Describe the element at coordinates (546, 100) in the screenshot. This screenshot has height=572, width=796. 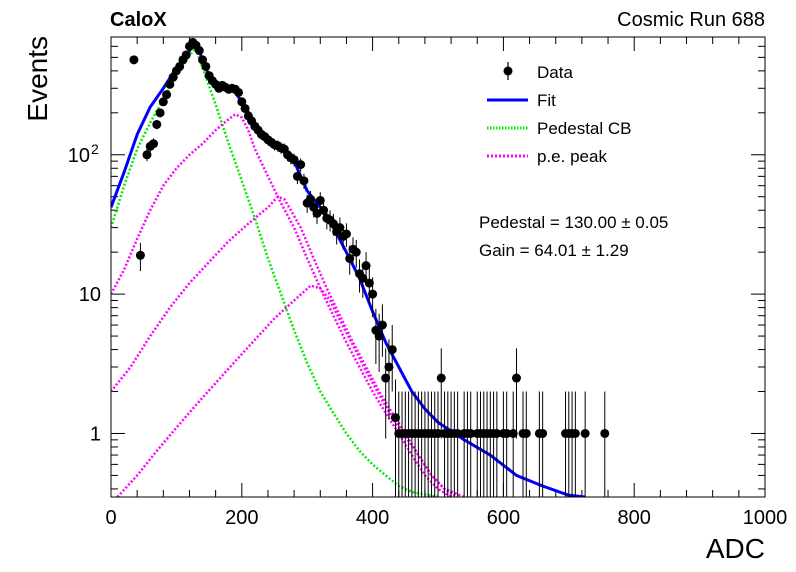
I see `legend-fit-label: Fit` at that location.